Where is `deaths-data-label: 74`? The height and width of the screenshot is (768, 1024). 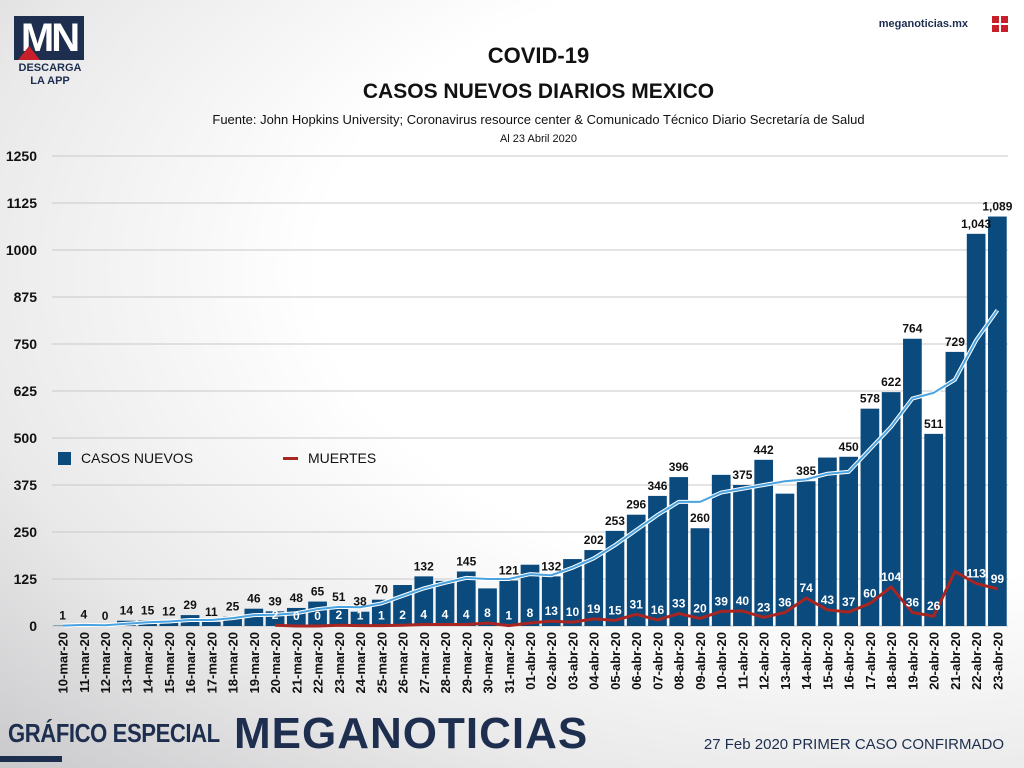 deaths-data-label: 74 is located at coordinates (806, 588).